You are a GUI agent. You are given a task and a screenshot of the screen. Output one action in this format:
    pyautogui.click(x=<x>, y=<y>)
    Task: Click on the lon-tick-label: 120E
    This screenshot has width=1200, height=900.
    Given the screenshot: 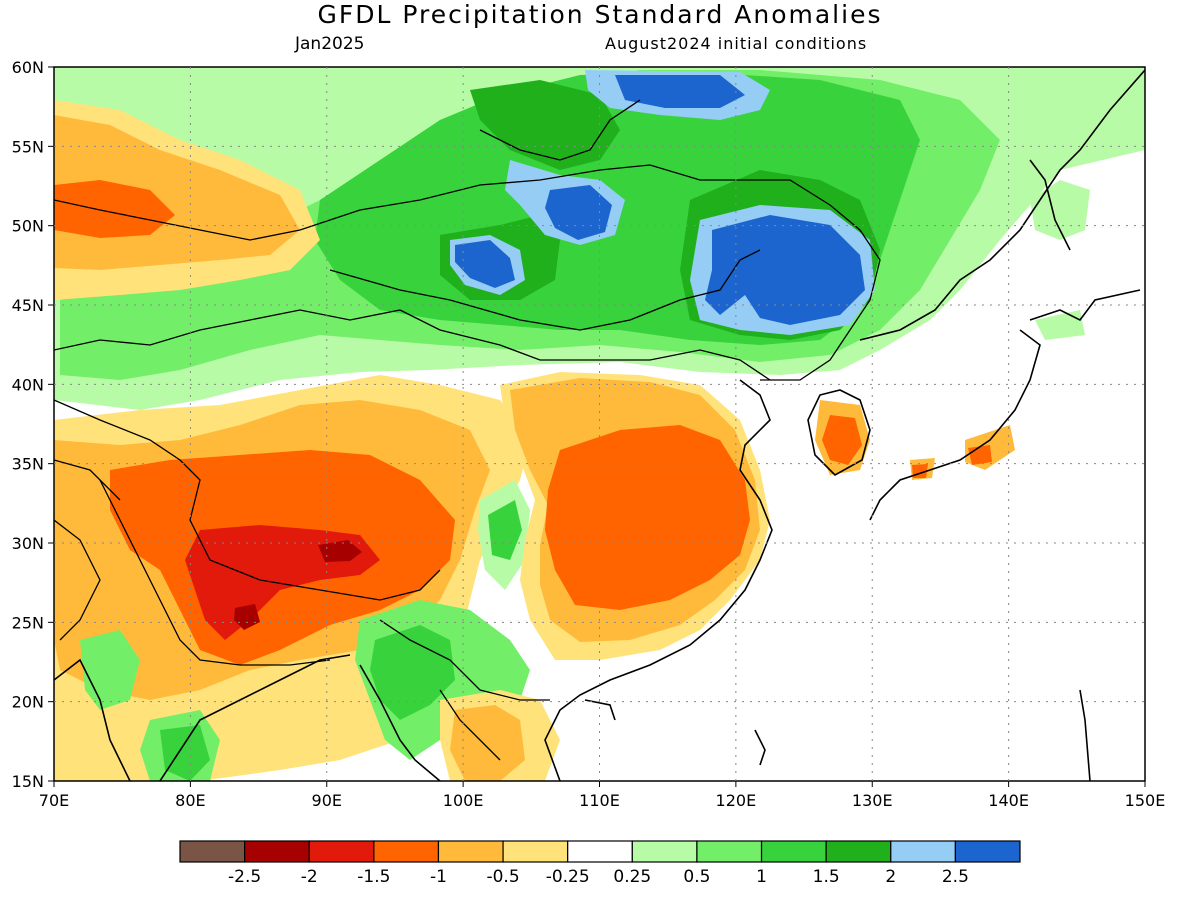 What is the action you would take?
    pyautogui.click(x=736, y=800)
    